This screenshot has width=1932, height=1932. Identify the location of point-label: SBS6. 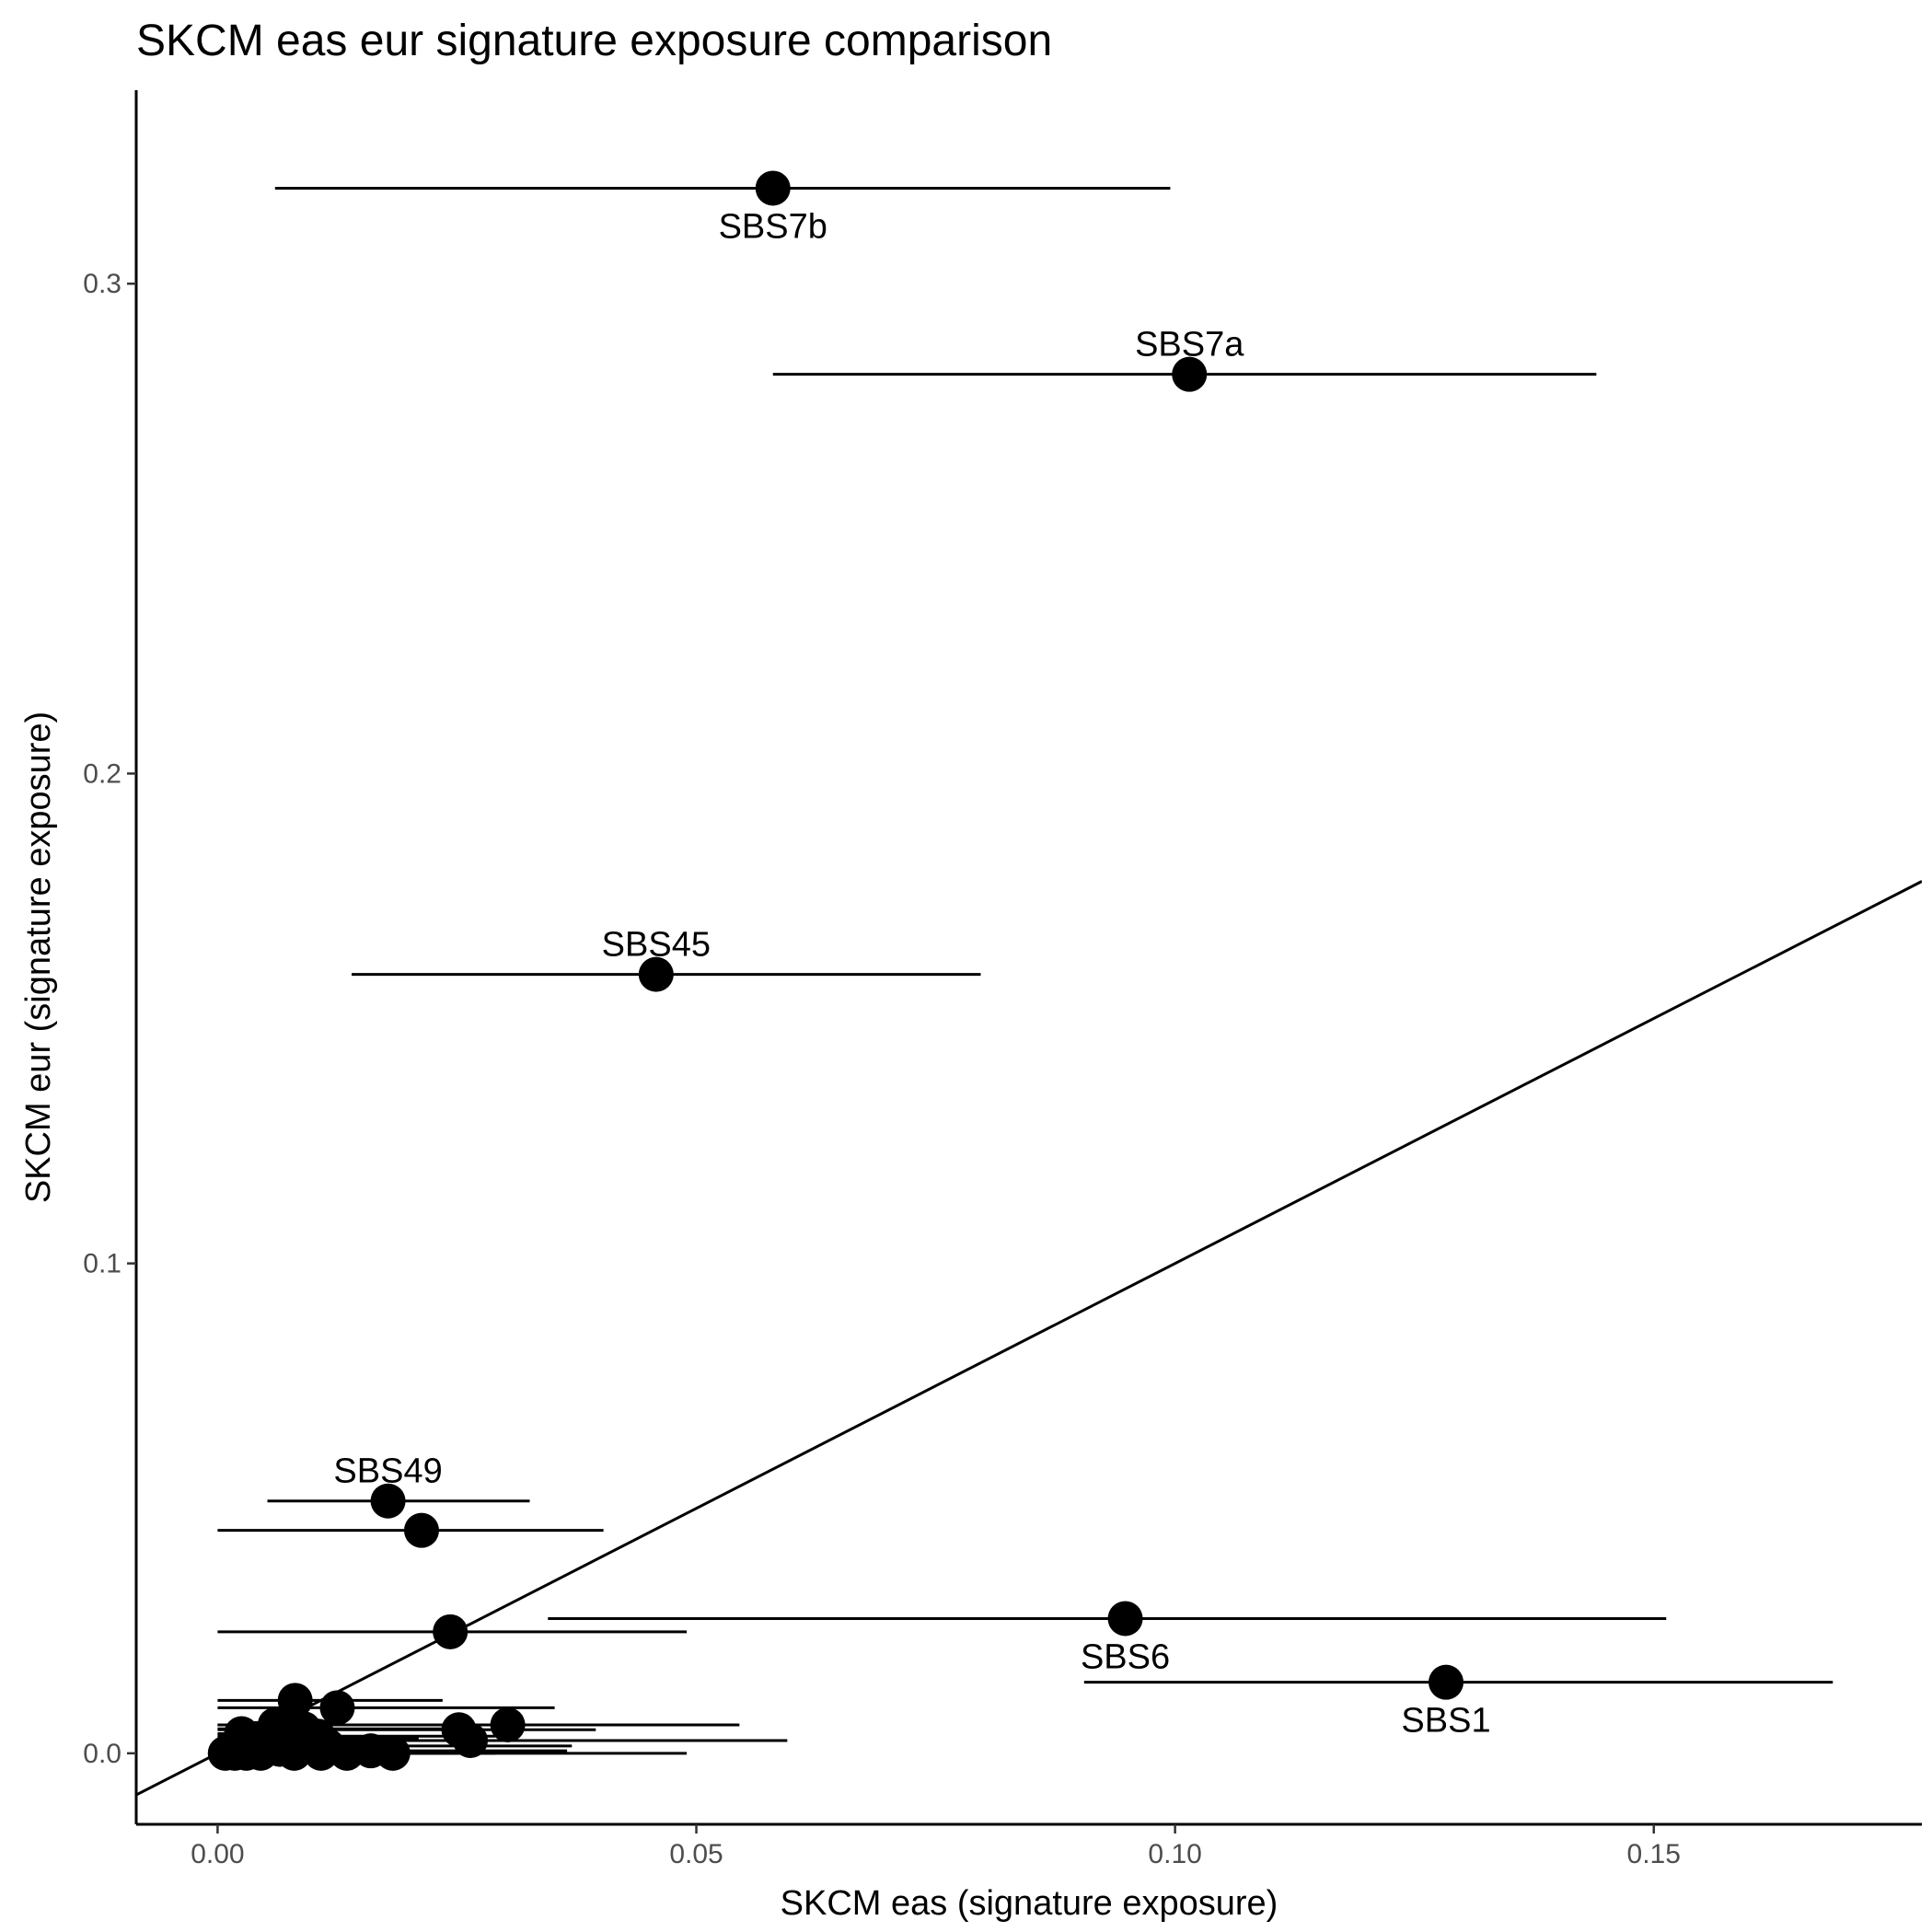
(1126, 1657).